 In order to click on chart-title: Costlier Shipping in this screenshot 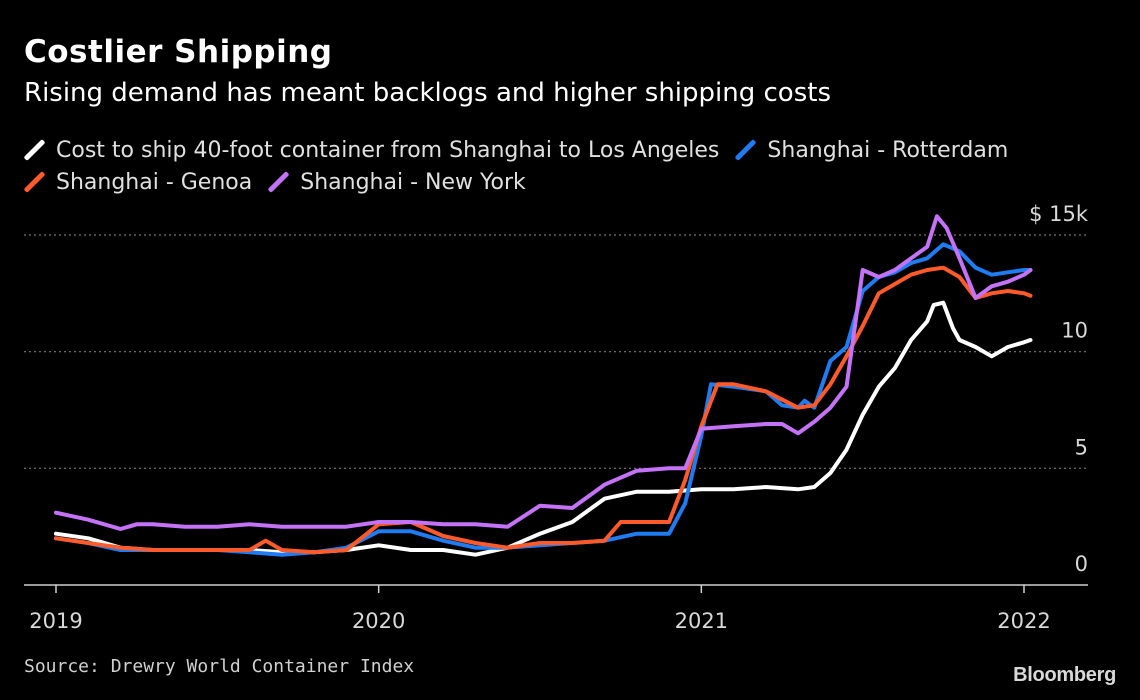, I will do `click(178, 52)`.